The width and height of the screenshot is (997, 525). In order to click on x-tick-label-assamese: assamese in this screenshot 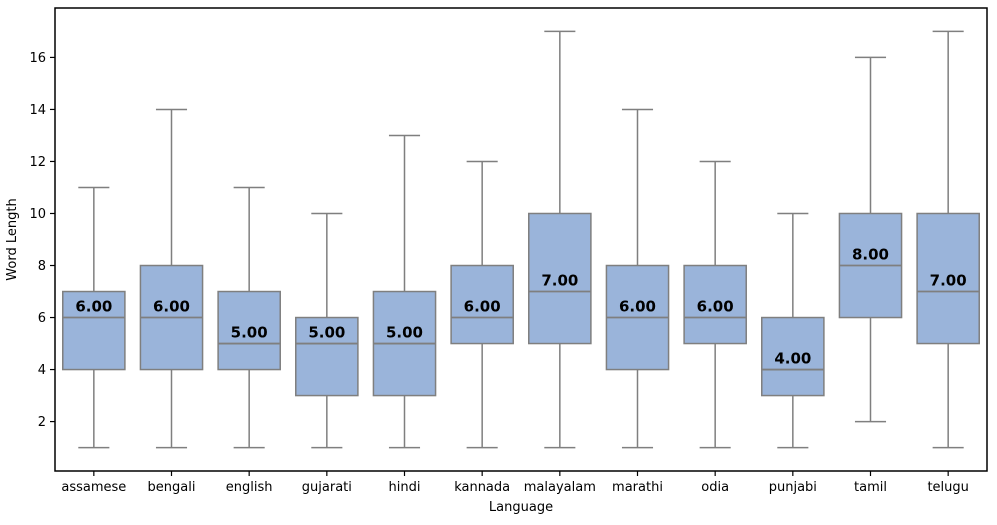, I will do `click(93, 487)`.